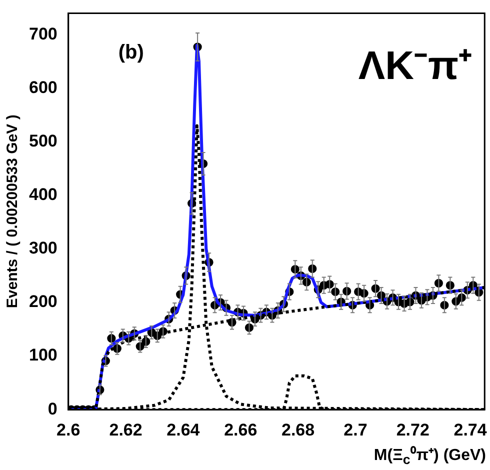 This screenshot has width=490, height=470. What do you see at coordinates (471, 430) in the screenshot?
I see `x-tick-label: 2.74` at bounding box center [471, 430].